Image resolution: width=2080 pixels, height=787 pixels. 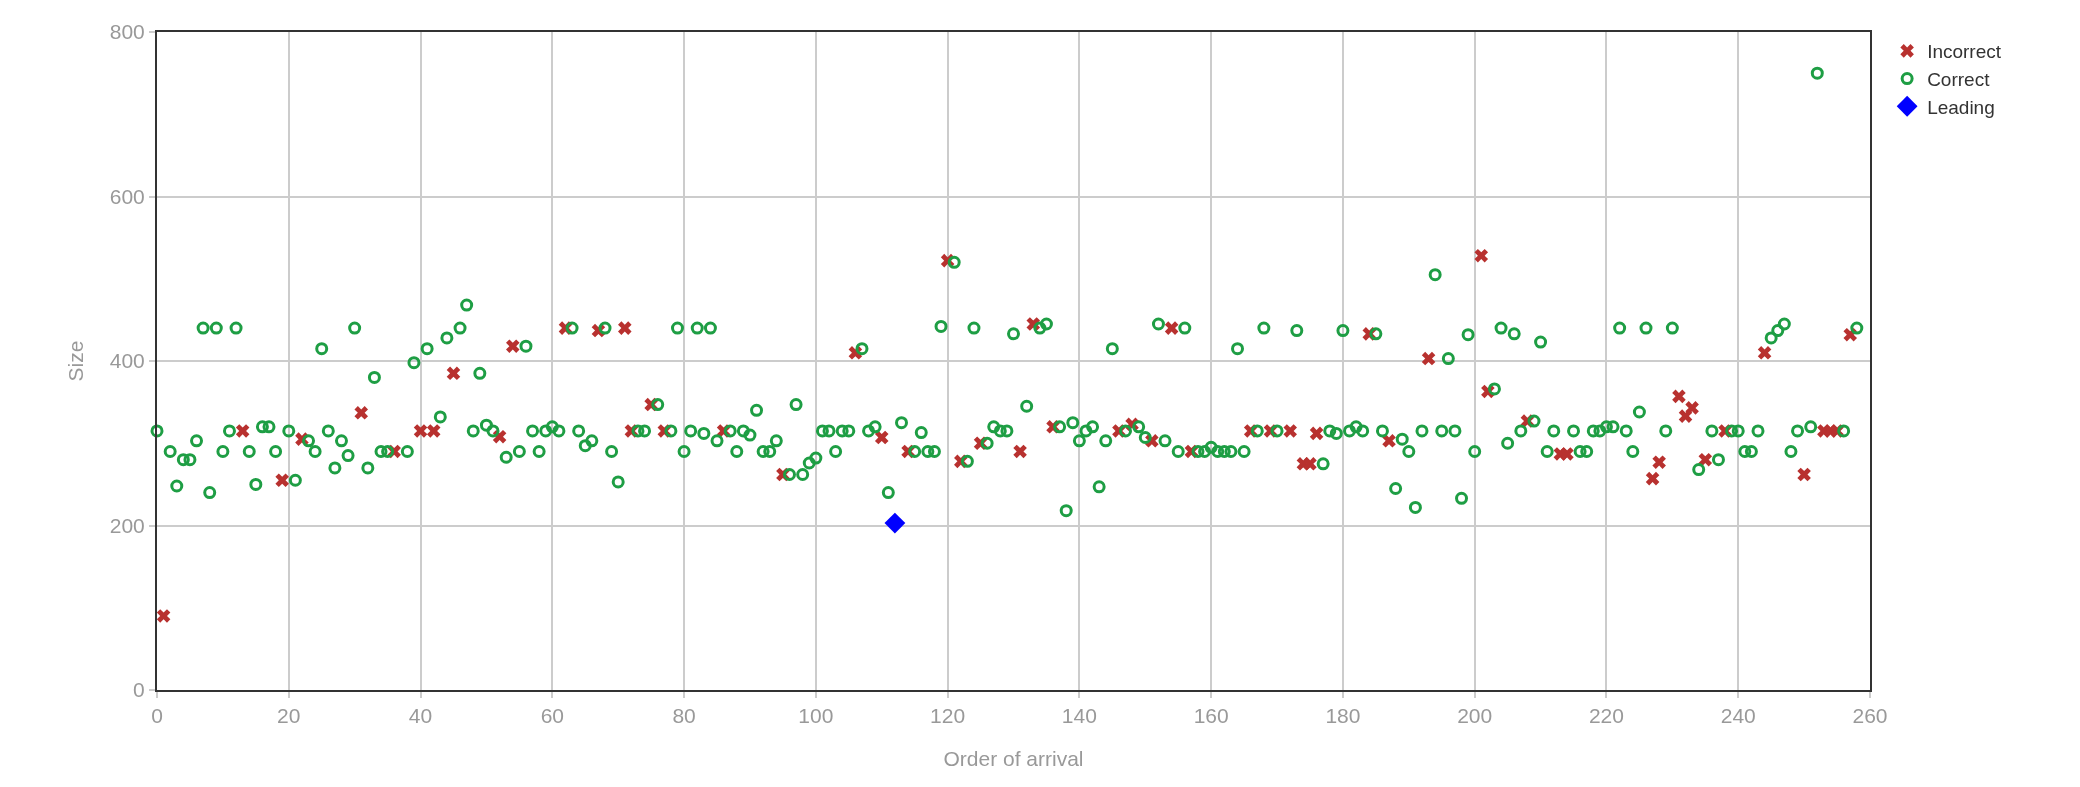 I want to click on legend-label: Incorrect, so click(x=1964, y=52).